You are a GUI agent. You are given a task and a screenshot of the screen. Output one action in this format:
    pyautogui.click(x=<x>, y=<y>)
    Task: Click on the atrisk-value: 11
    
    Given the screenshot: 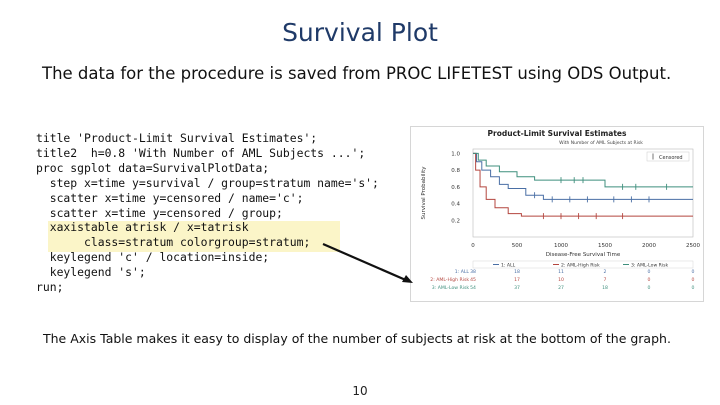 What is the action you would take?
    pyautogui.click(x=561, y=272)
    